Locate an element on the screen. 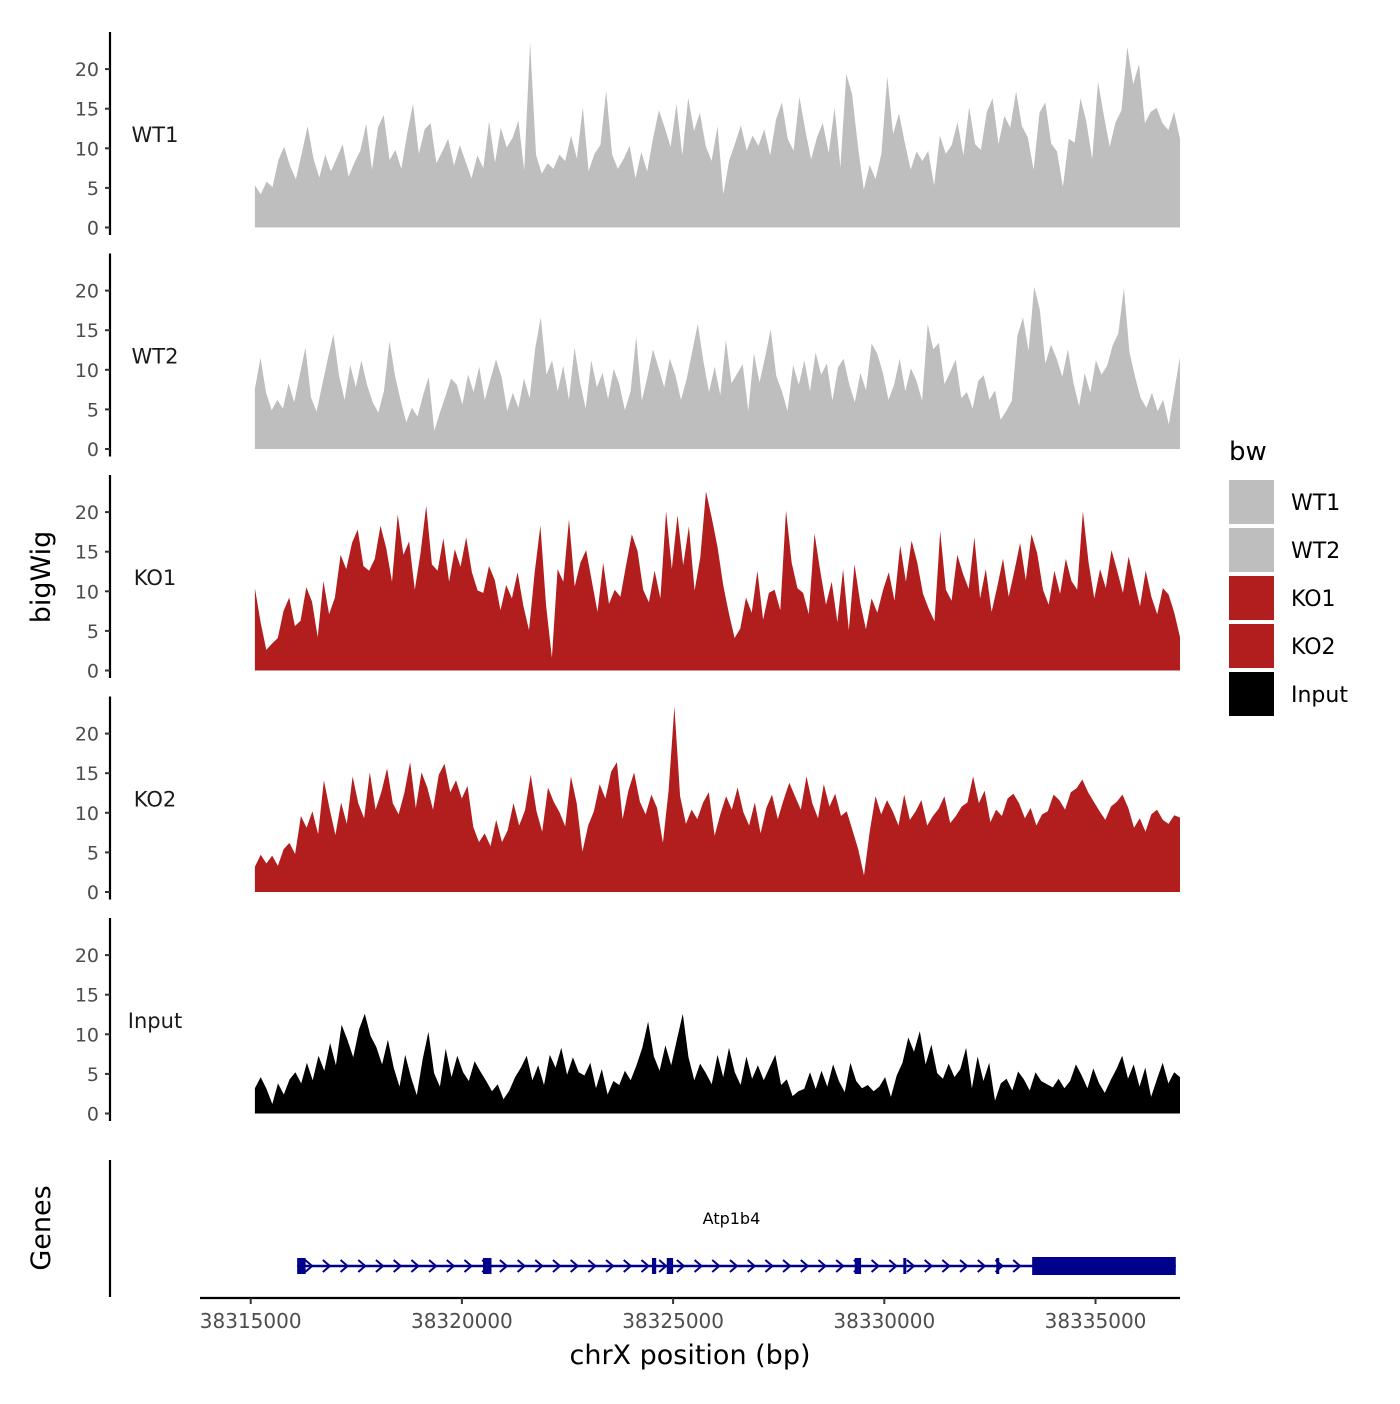 The width and height of the screenshot is (1400, 1404). x-tick-label-38330000: 38330000 is located at coordinates (884, 1321).